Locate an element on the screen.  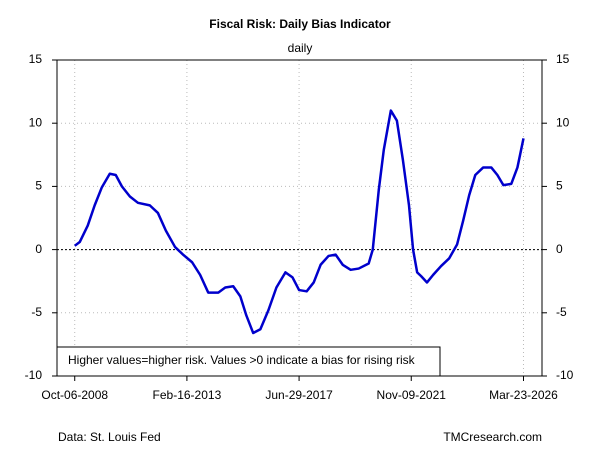
y-tick-label: 15 is located at coordinates (36, 59).